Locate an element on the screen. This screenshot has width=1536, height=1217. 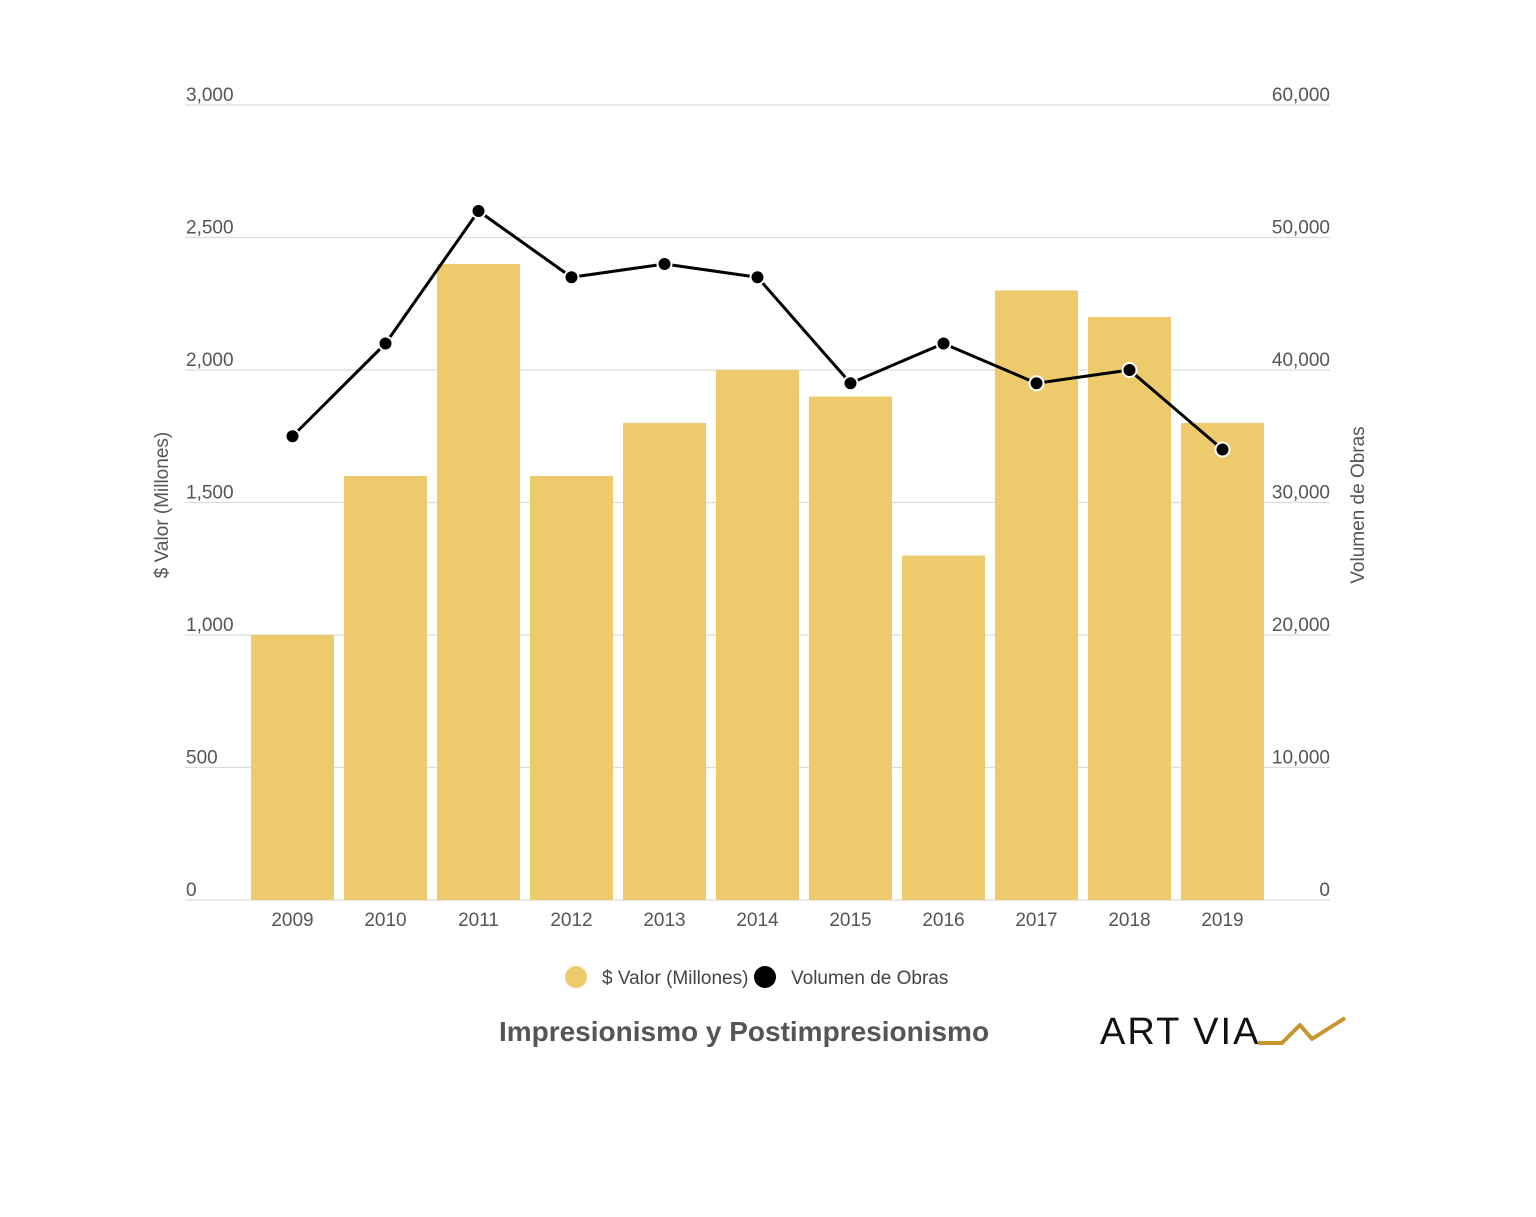
logo-wordmark: ART VIA is located at coordinates (1180, 1032).